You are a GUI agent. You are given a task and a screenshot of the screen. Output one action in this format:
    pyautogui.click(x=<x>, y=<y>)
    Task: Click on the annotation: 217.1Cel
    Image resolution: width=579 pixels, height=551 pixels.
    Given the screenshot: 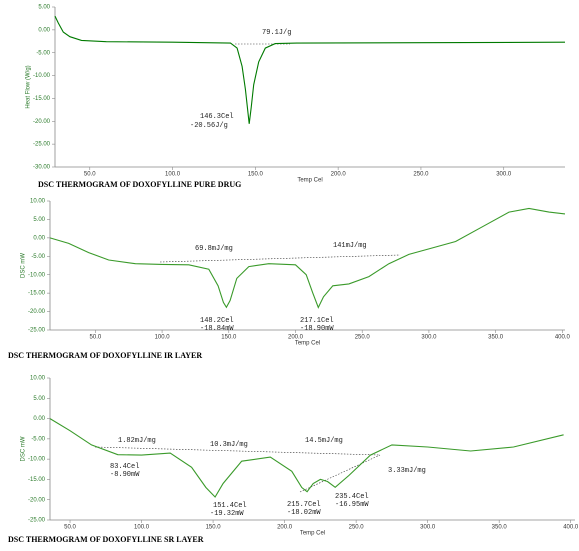 What is the action you would take?
    pyautogui.click(x=317, y=321)
    